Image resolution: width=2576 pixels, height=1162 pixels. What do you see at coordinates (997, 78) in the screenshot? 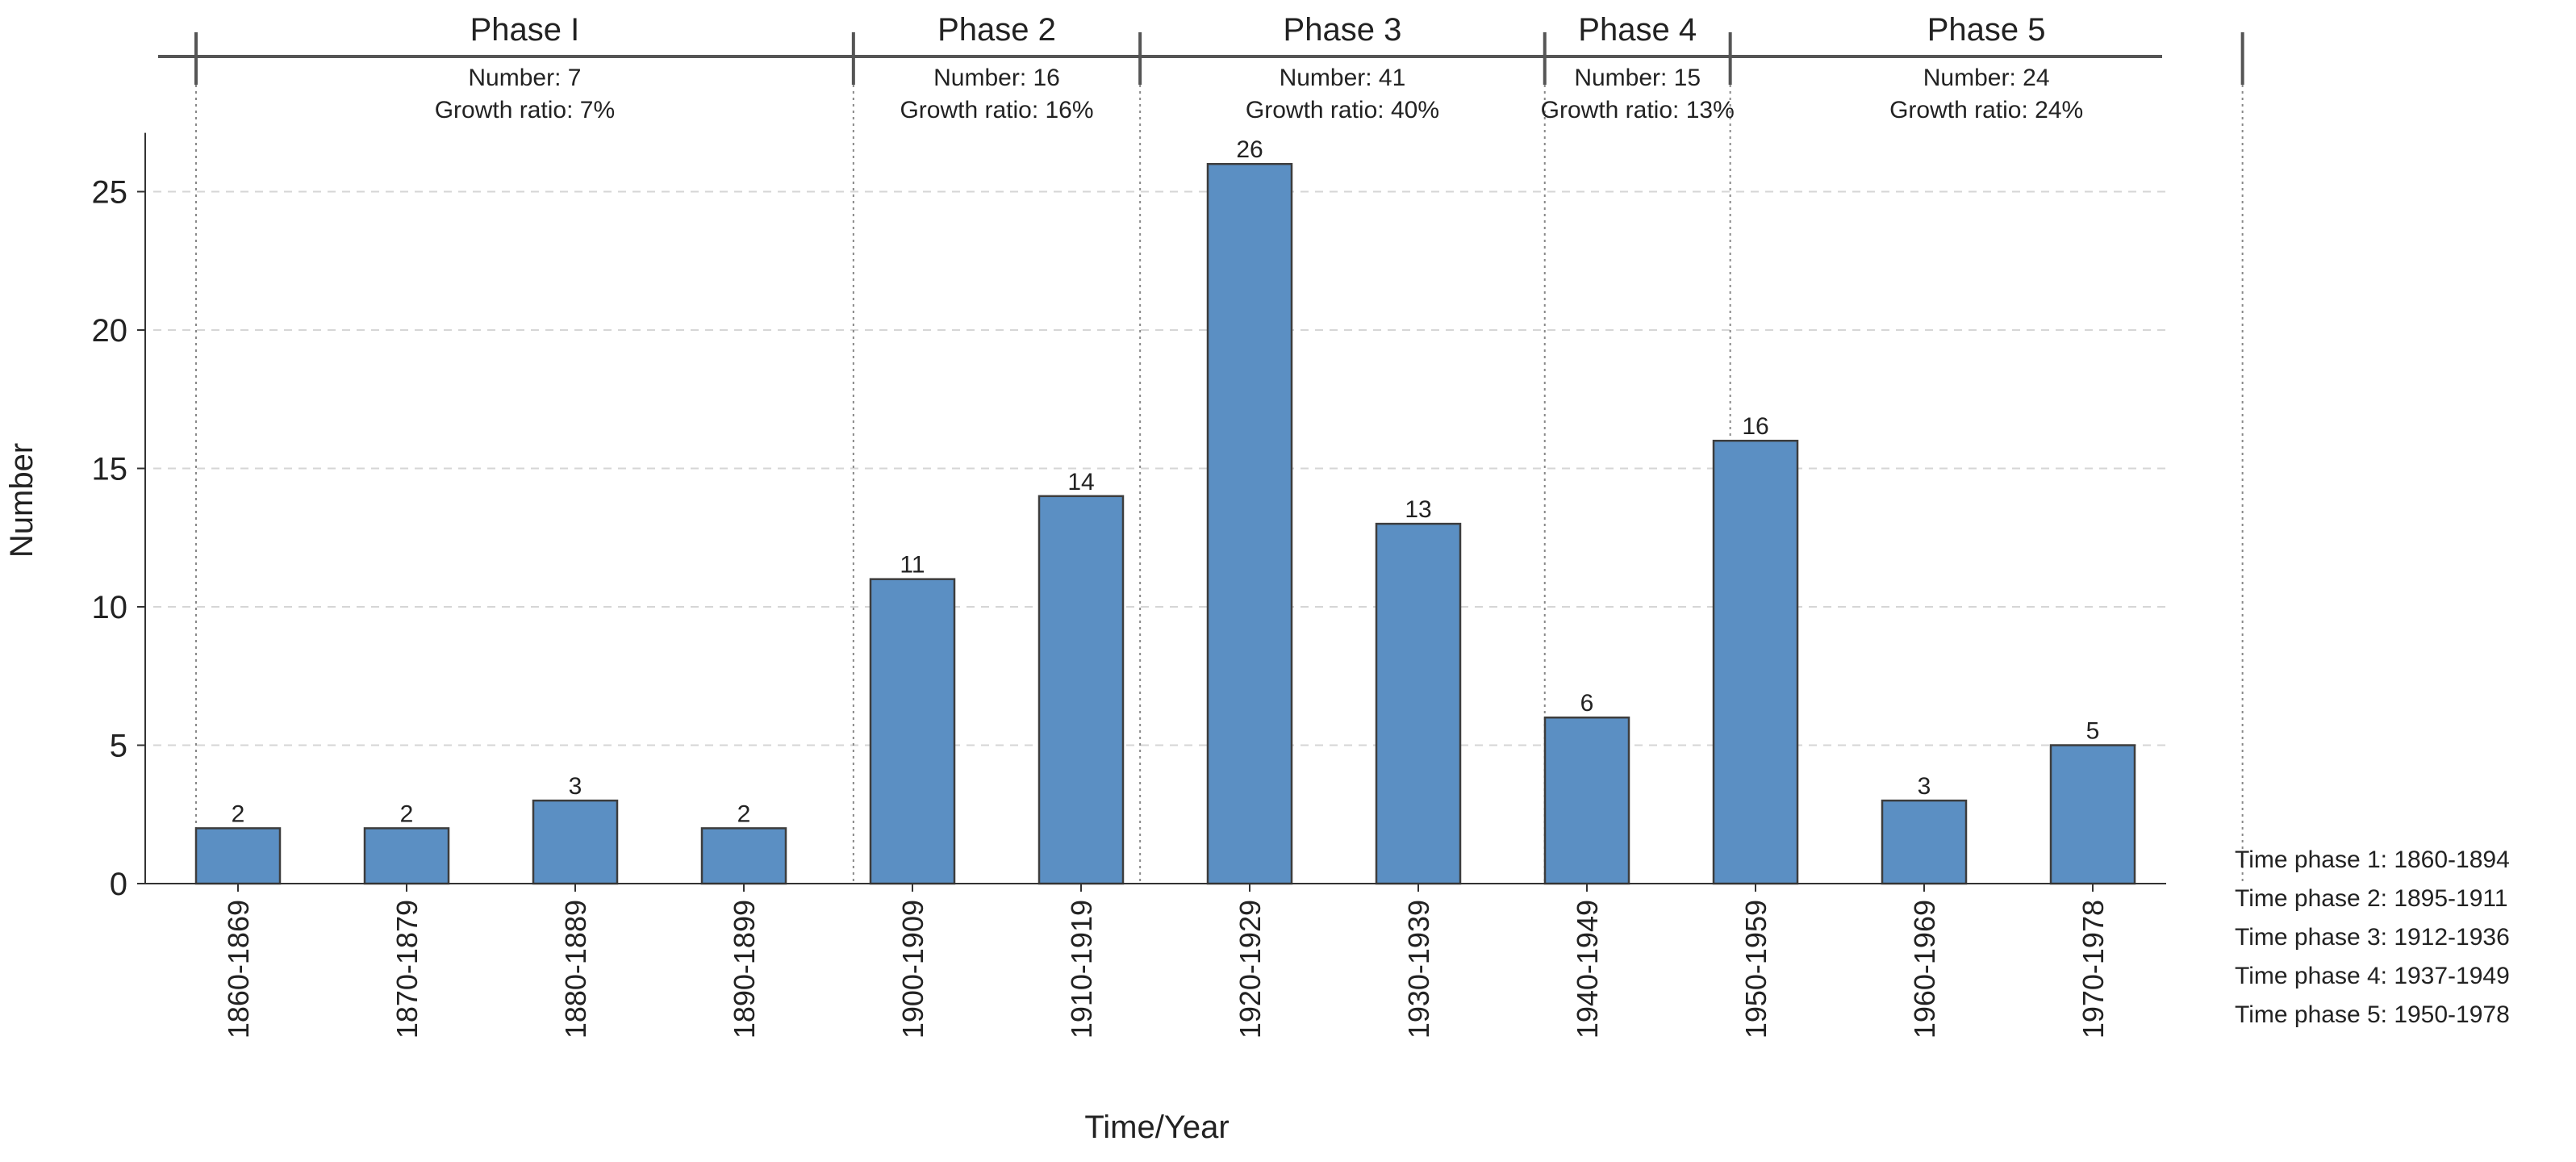
I see `phase-number-text: Number: 16` at bounding box center [997, 78].